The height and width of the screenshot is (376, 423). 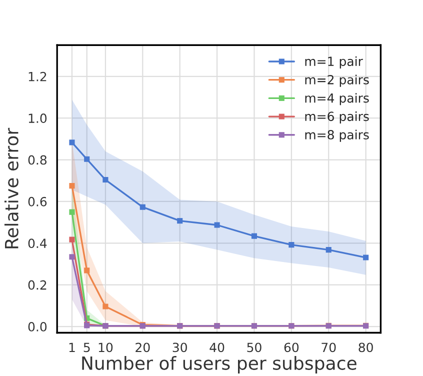 I want to click on y-tick-label: 1.2, so click(x=37, y=77).